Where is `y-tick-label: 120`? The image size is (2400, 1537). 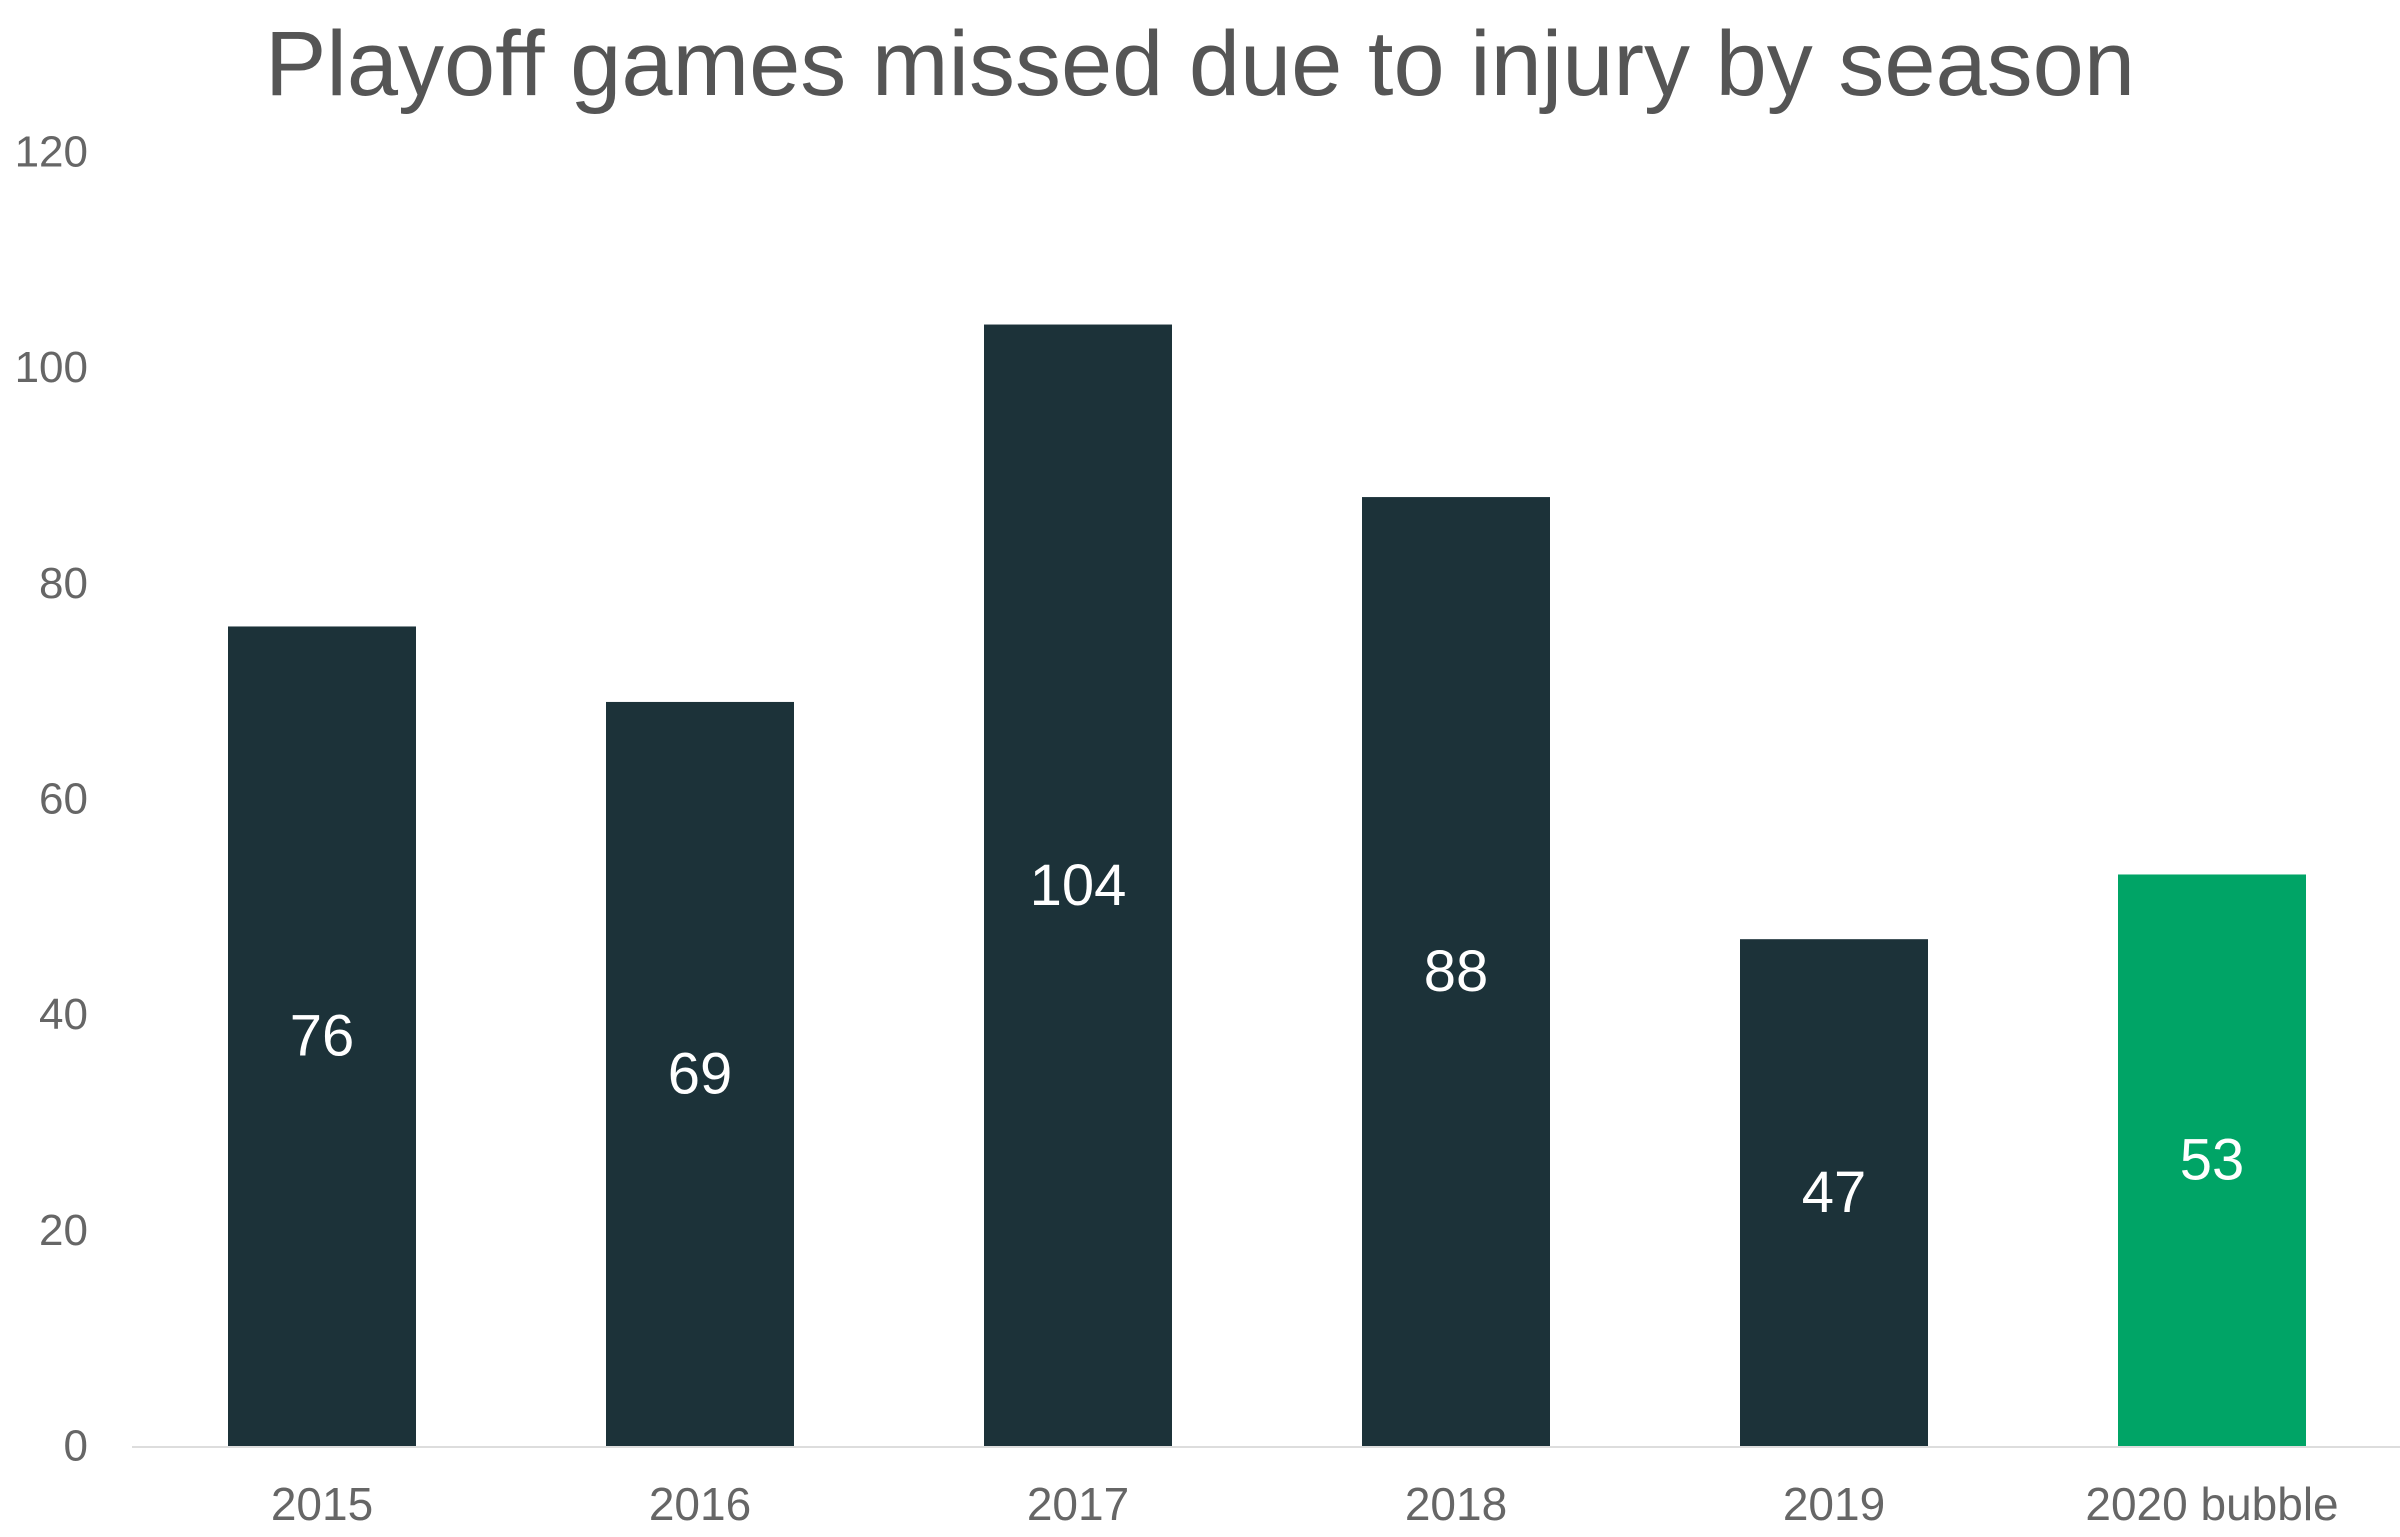
y-tick-label: 120 is located at coordinates (51, 152).